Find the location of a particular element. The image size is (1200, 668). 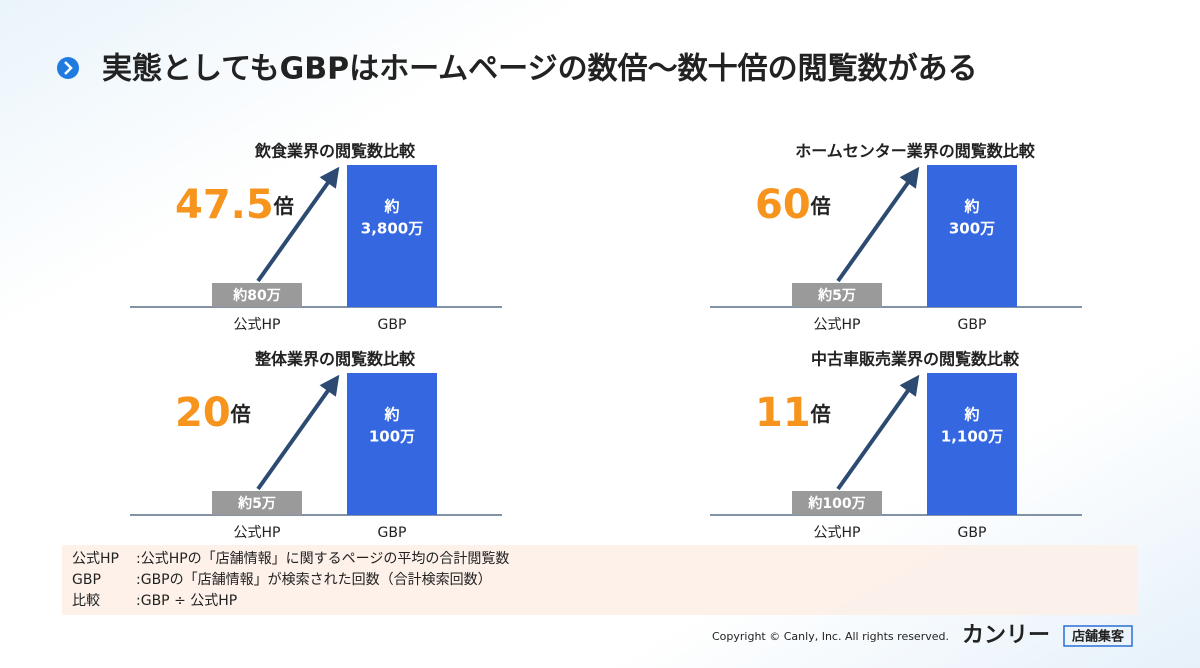

note-term: GBP is located at coordinates (86, 580).